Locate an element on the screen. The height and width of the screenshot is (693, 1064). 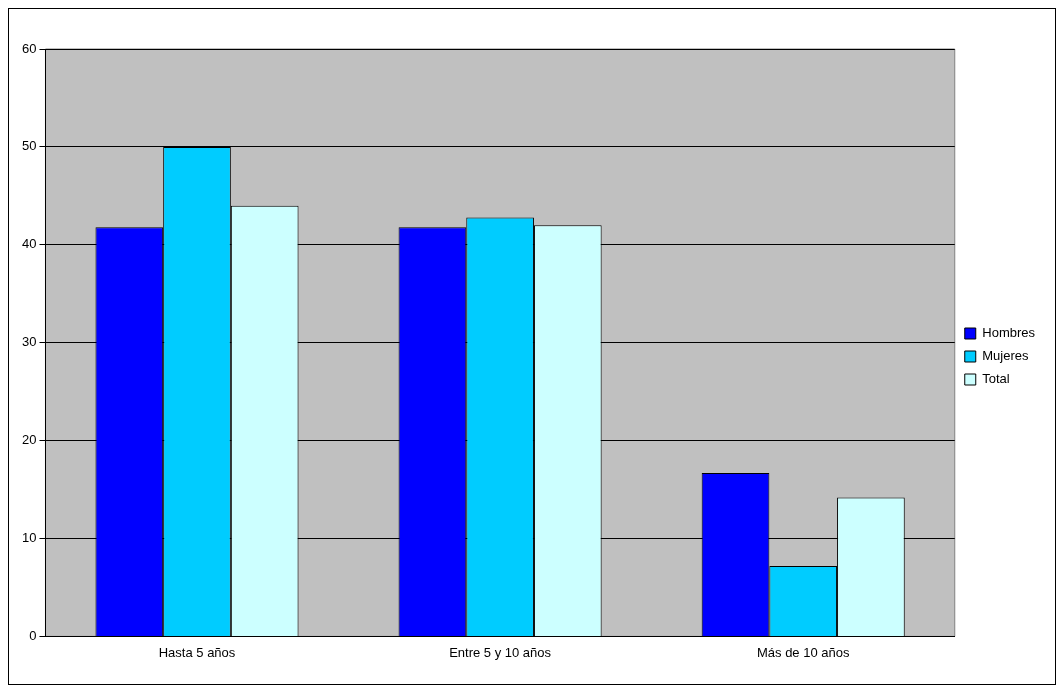
legend-label: Mujeres is located at coordinates (1005, 356).